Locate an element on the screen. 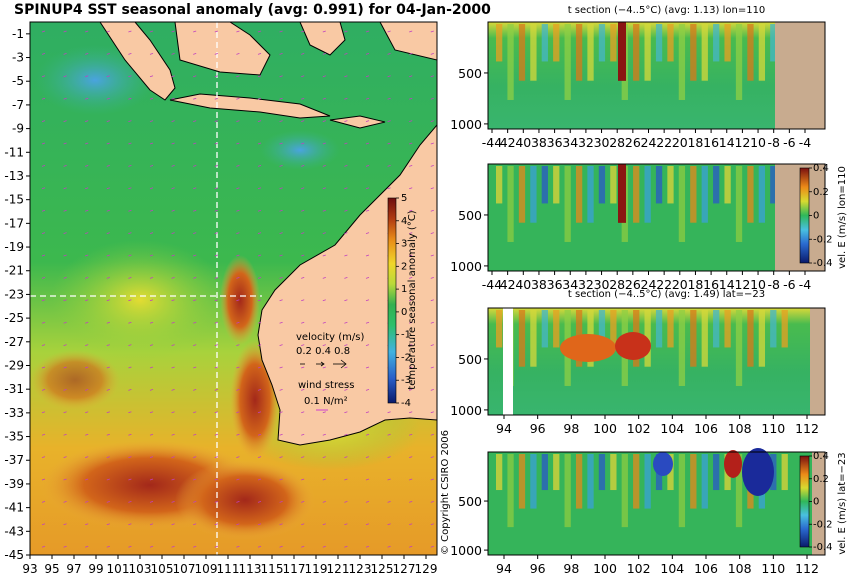  section-y-tick-label: 500 is located at coordinates (470, 73).